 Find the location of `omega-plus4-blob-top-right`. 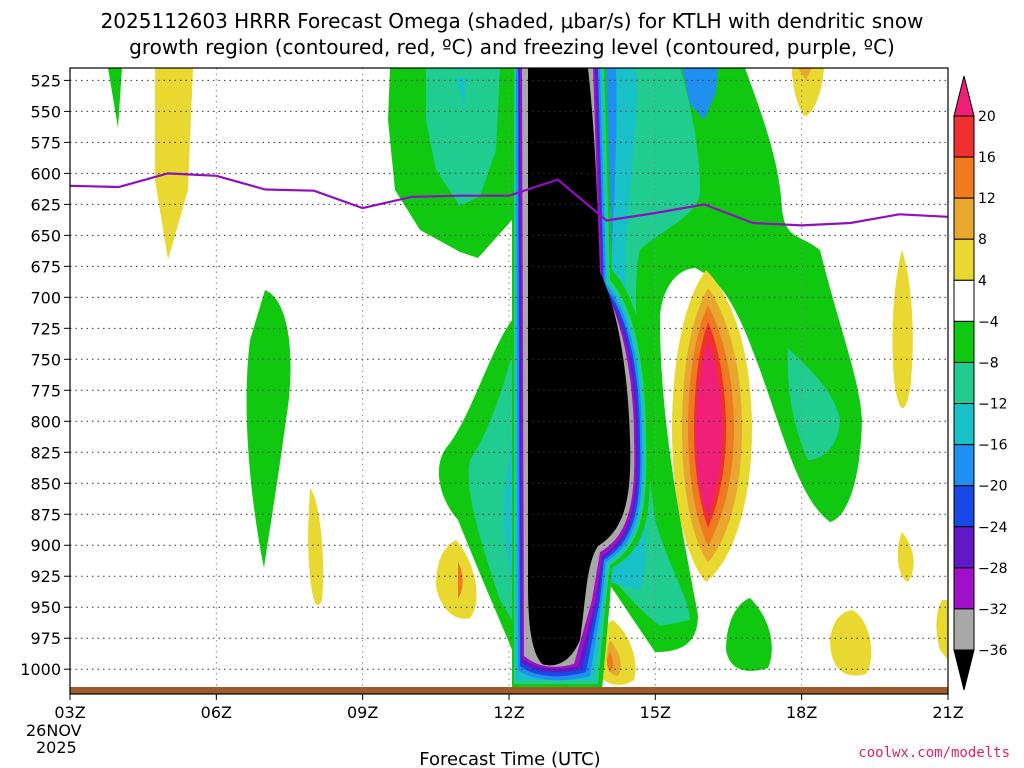

omega-plus4-blob-top-right is located at coordinates (808, 92).